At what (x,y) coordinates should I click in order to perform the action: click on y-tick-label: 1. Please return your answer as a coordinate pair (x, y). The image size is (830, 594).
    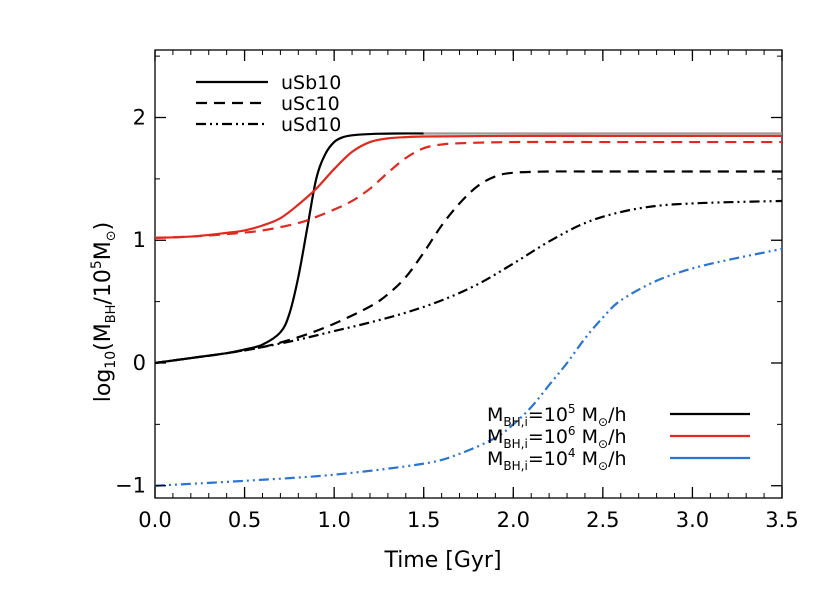
    Looking at the image, I should click on (139, 240).